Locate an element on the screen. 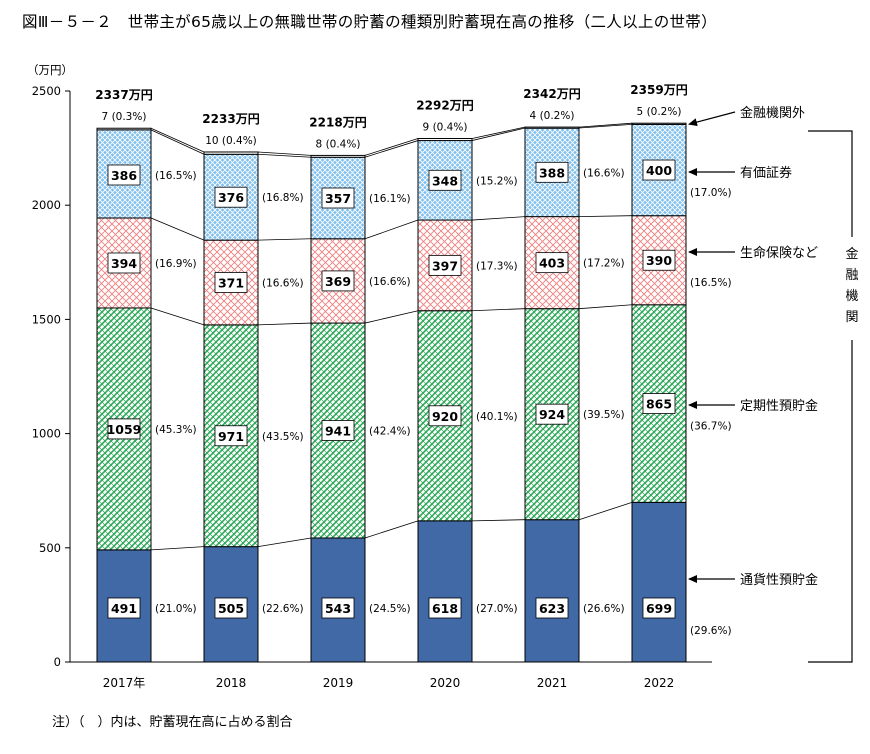  x-tick-label: 2021 is located at coordinates (552, 683).